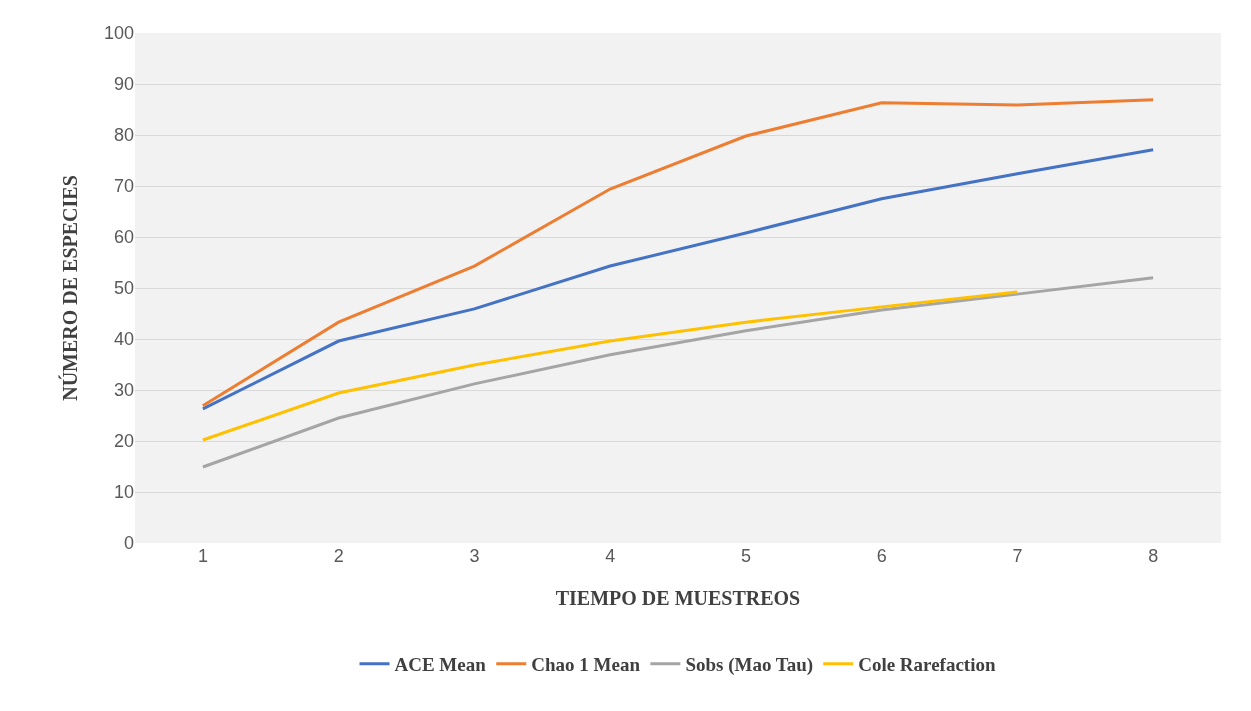  What do you see at coordinates (118, 33) in the screenshot?
I see `y-tick-label: 100` at bounding box center [118, 33].